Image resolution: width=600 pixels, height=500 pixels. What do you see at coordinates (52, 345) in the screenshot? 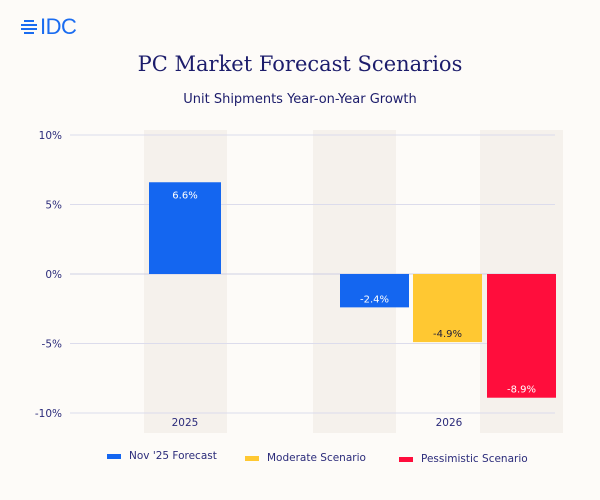
I see `y-tick-label: -5%` at bounding box center [52, 345].